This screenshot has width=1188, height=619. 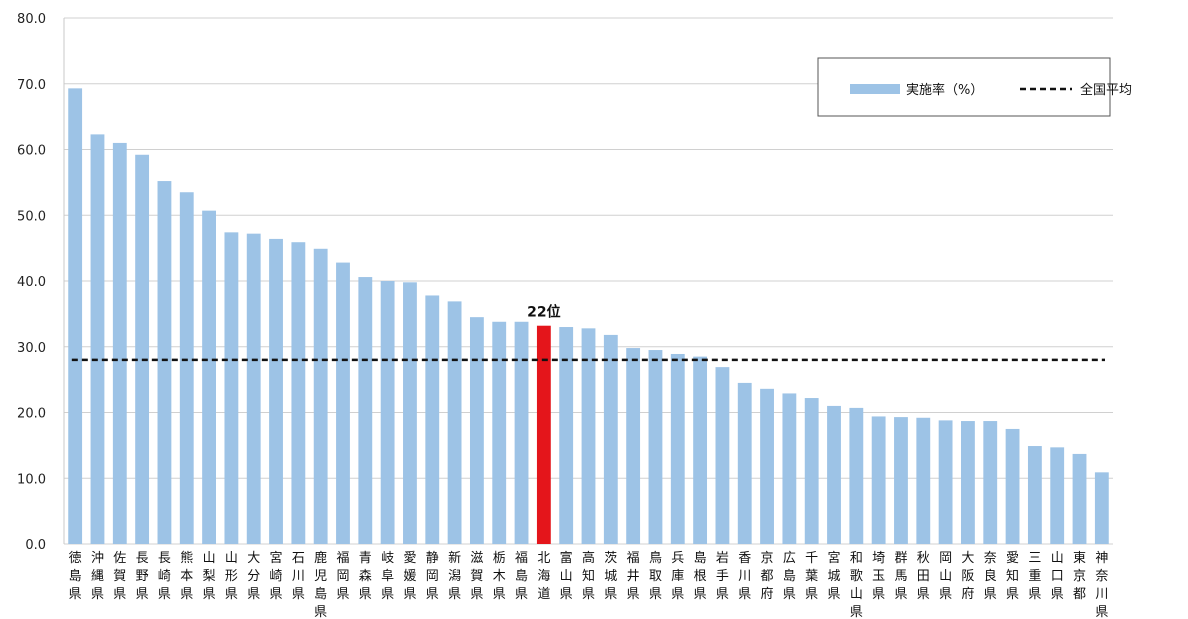 What do you see at coordinates (31, 479) in the screenshot?
I see `y-tick-label: 10.0` at bounding box center [31, 479].